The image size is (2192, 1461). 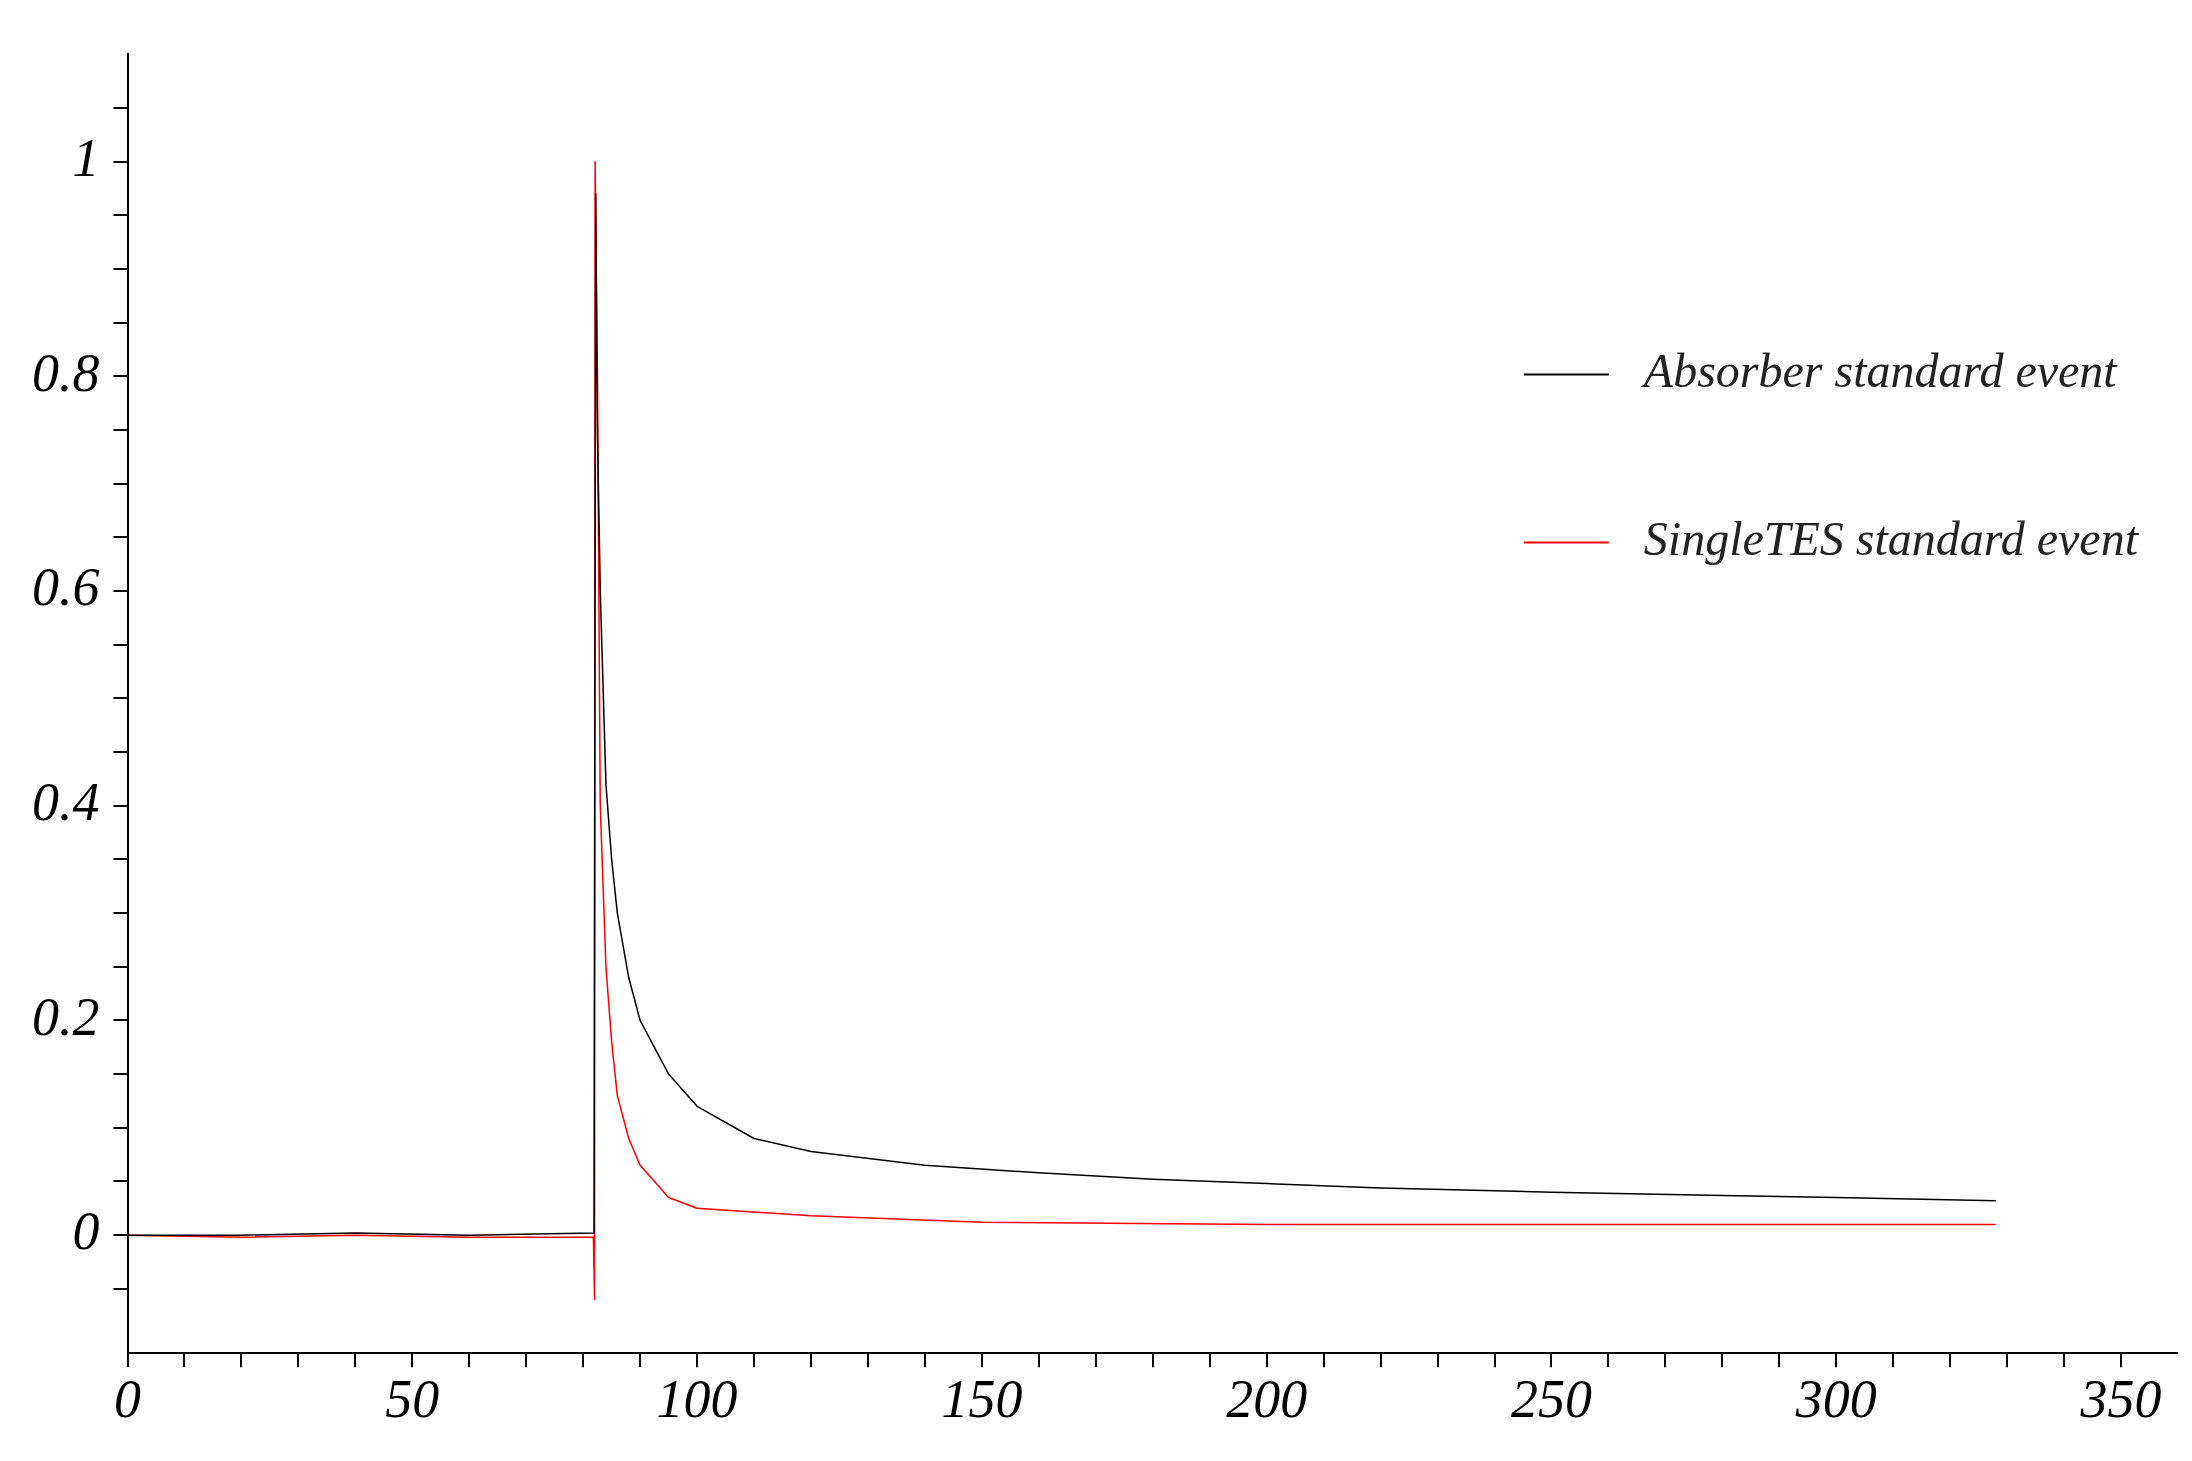 What do you see at coordinates (982, 1398) in the screenshot?
I see `x-tick-label: 150` at bounding box center [982, 1398].